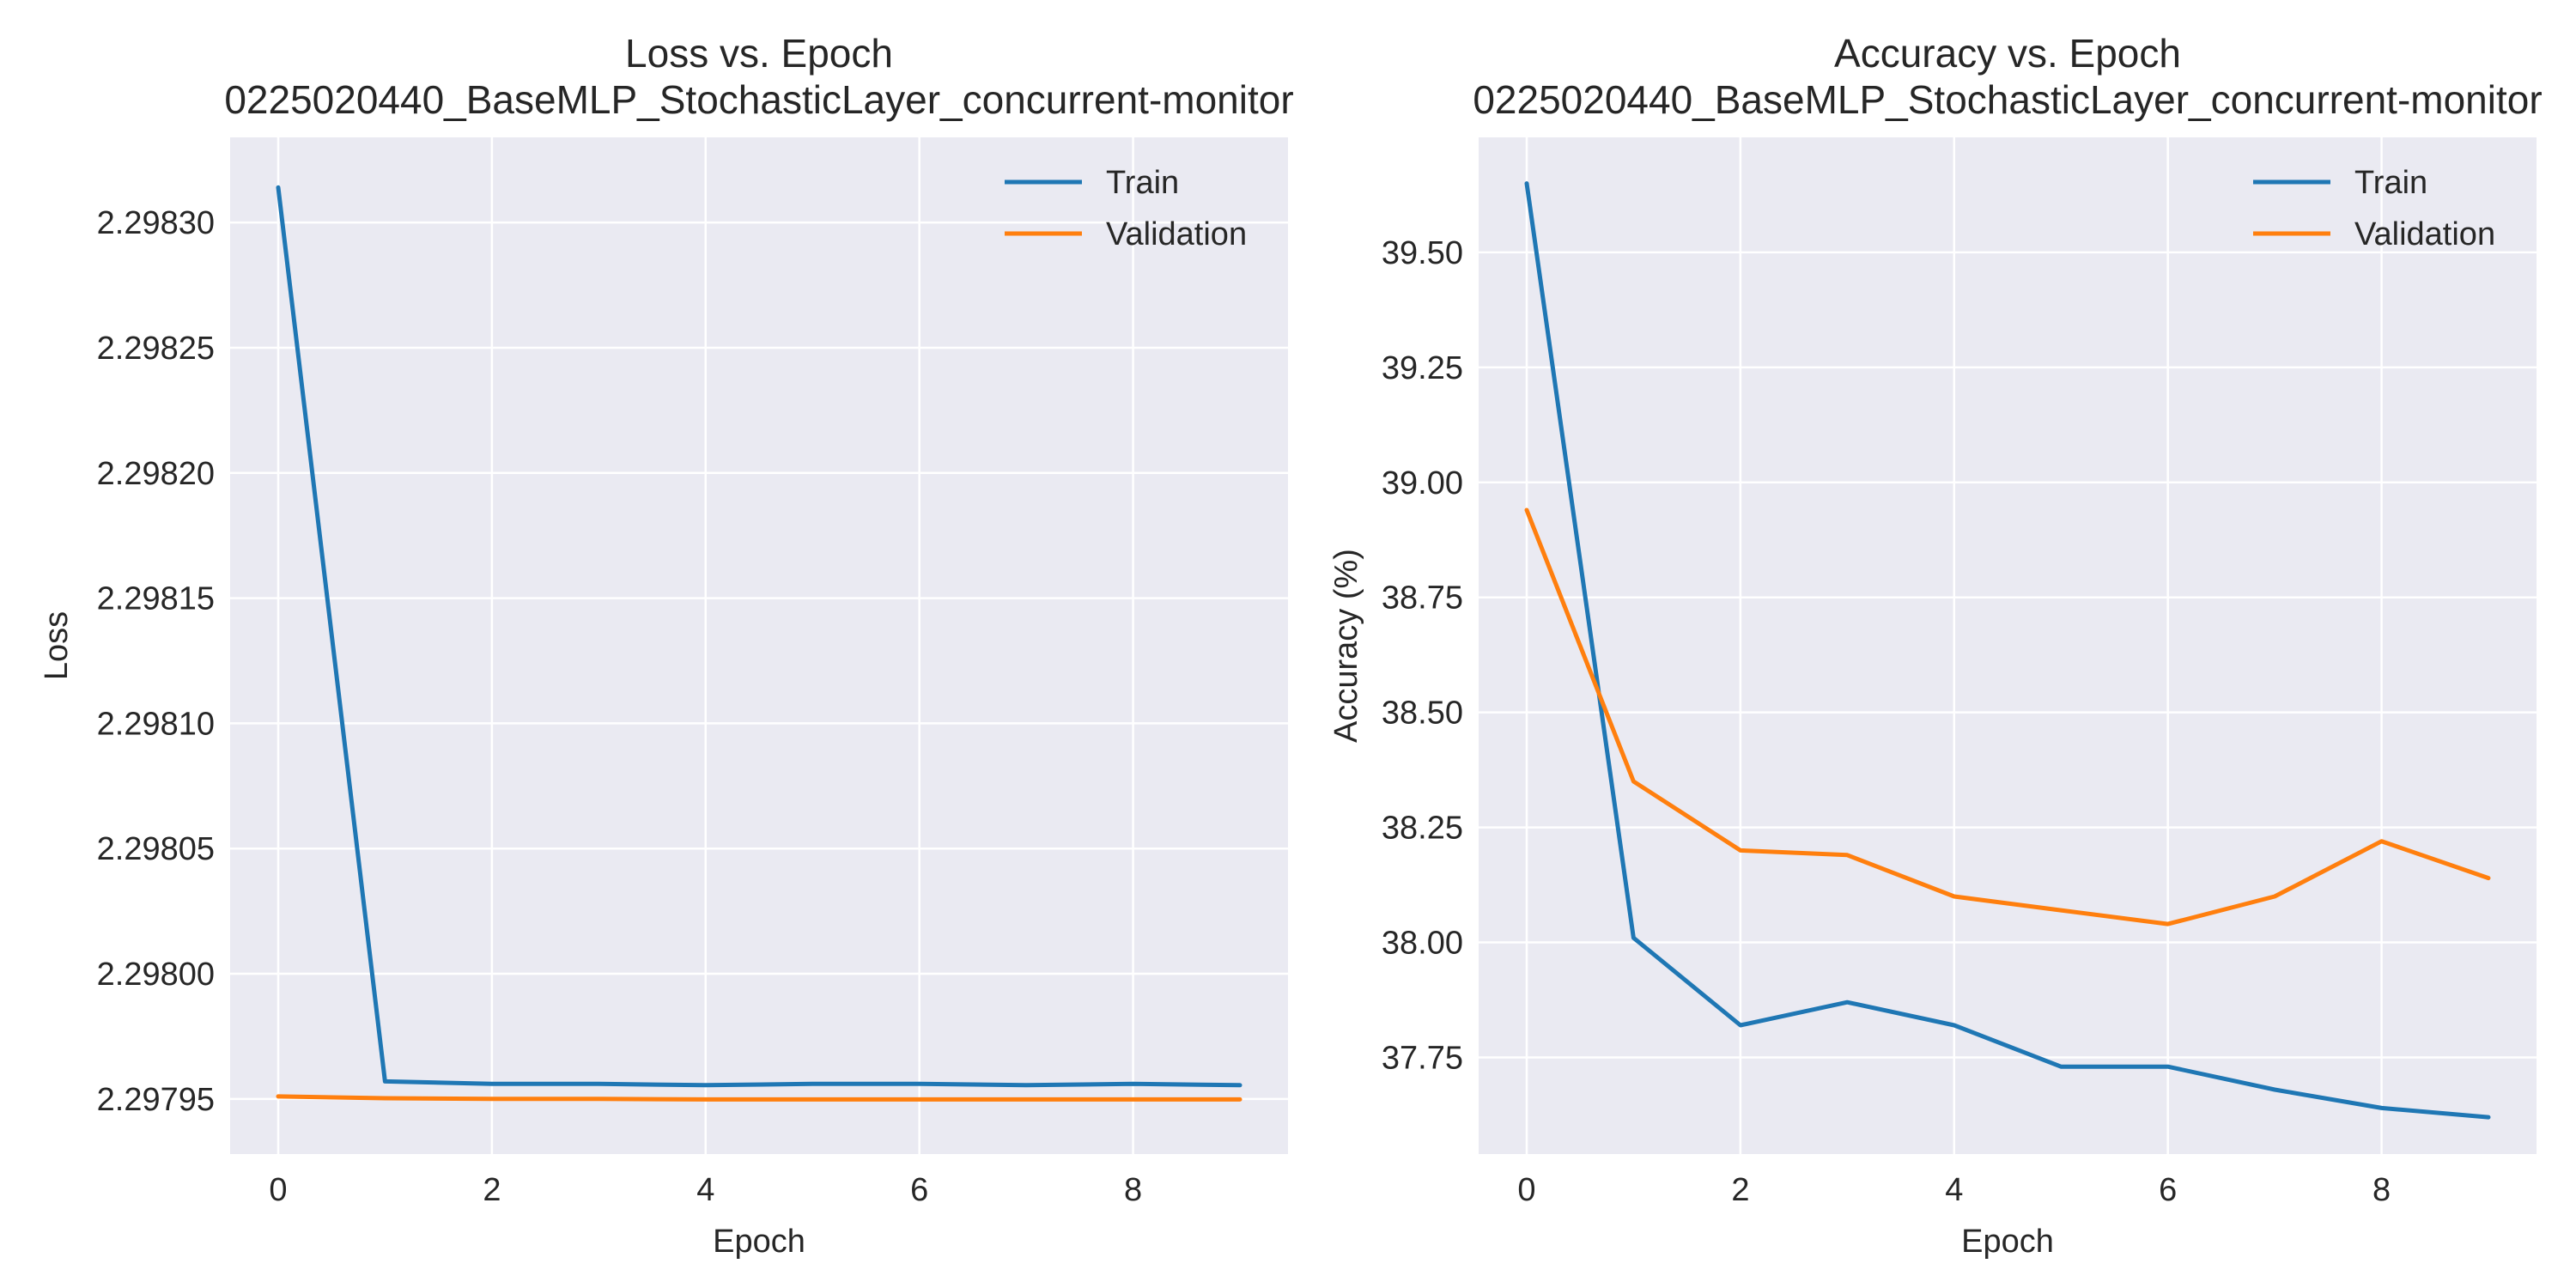  Describe the element at coordinates (156, 474) in the screenshot. I see `y-tick-label: 2.29820` at that location.